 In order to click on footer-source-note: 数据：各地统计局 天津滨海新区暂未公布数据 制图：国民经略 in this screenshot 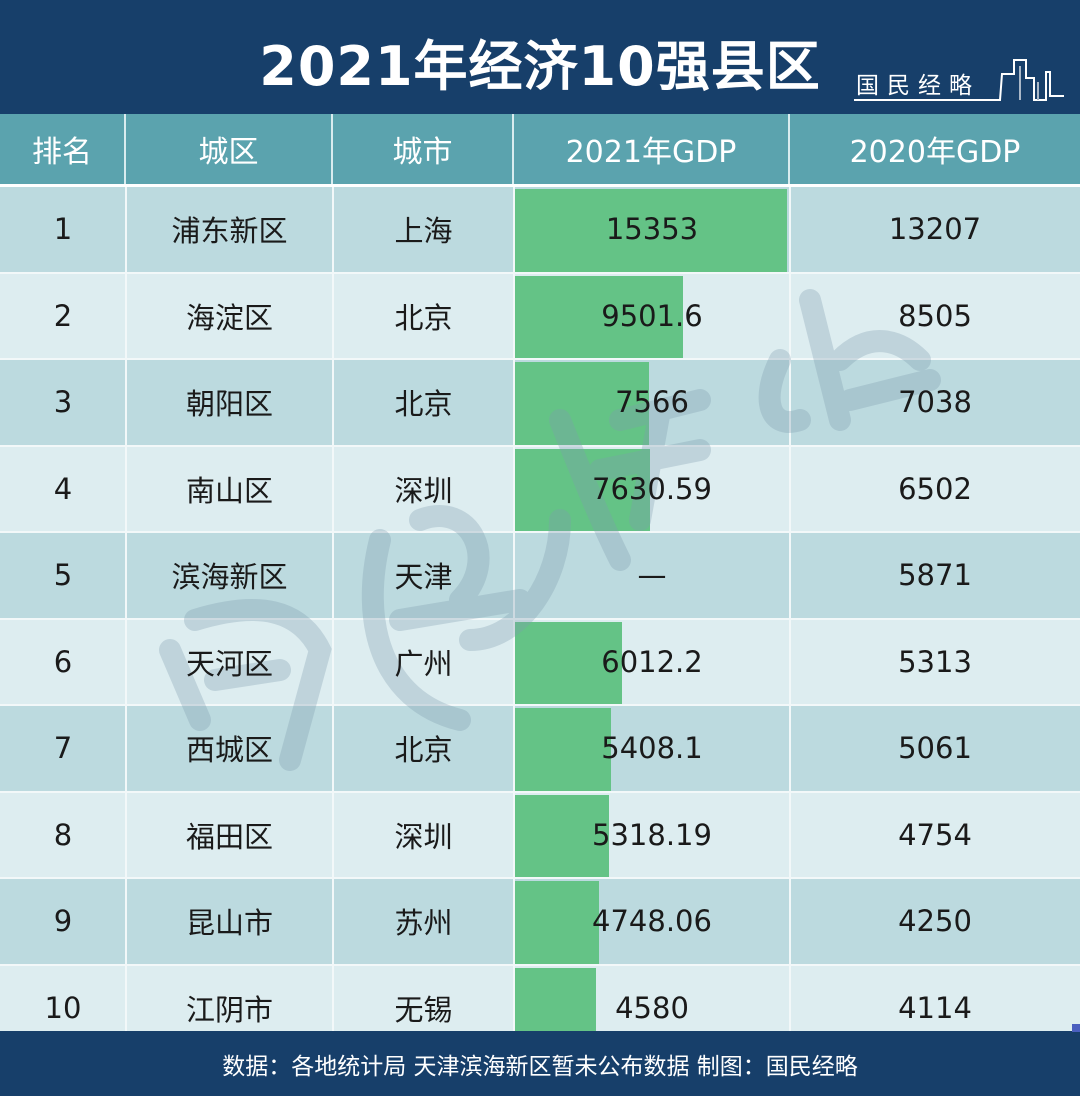, I will do `click(540, 1063)`.